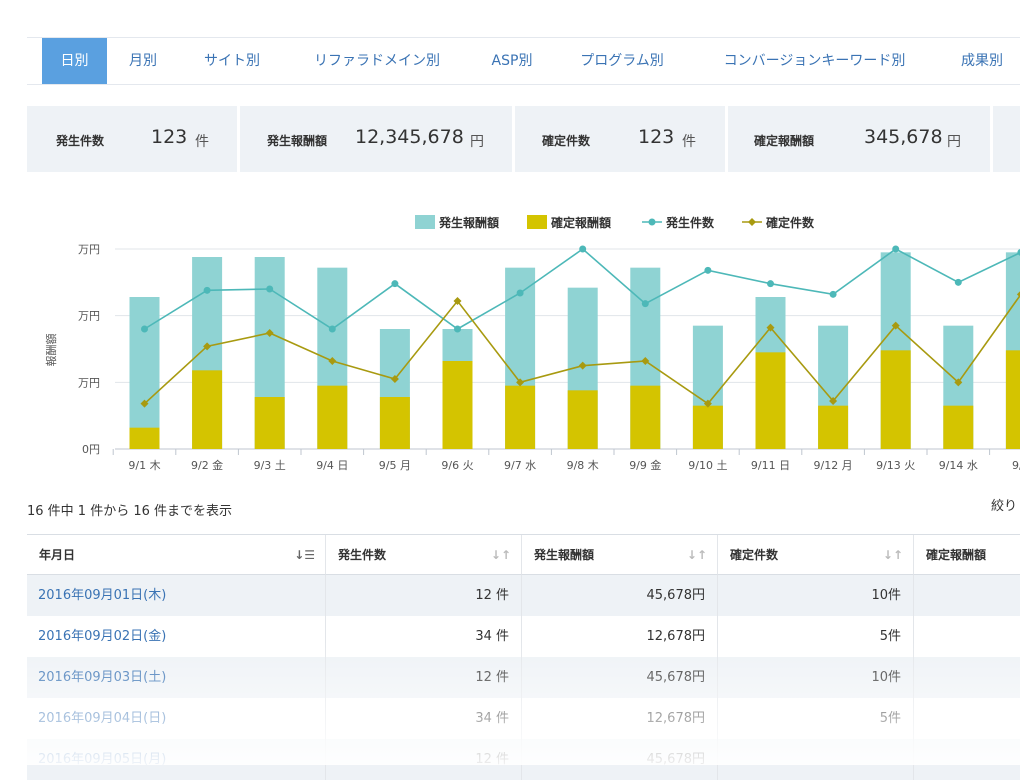 This screenshot has width=1020, height=780. What do you see at coordinates (512, 61) in the screenshot?
I see `tab-by-asp: ASP別` at bounding box center [512, 61].